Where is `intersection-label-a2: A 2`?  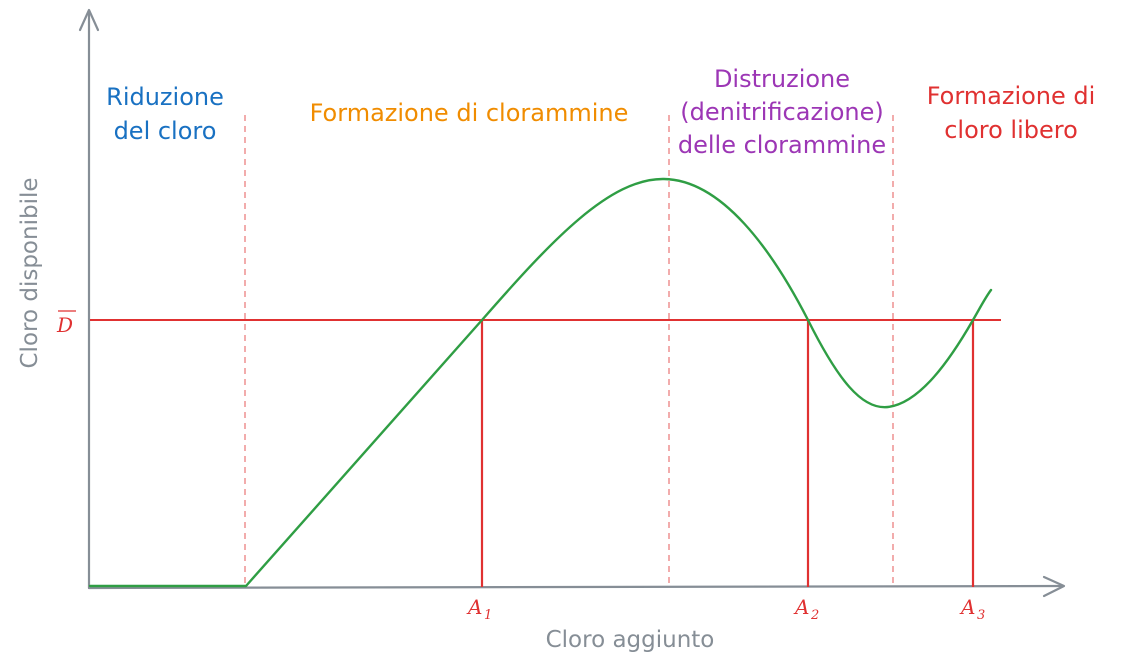
intersection-label-a2: A 2 is located at coordinates (806, 609).